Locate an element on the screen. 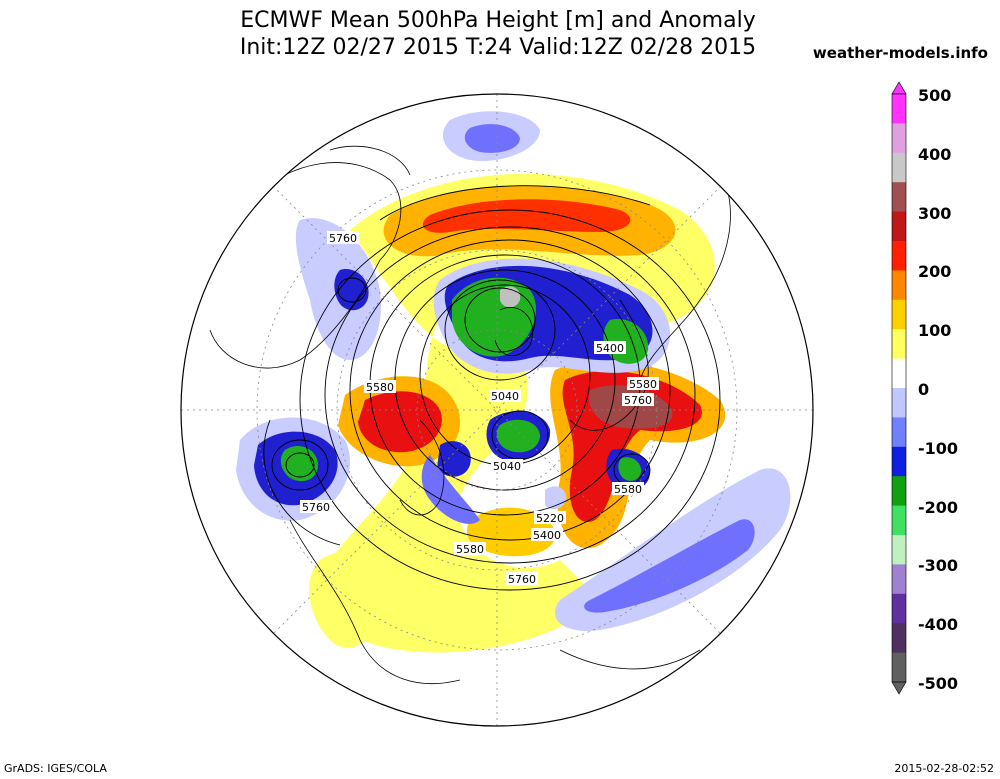 The height and width of the screenshot is (779, 1000). colorbar-tick-label: -200 is located at coordinates (938, 507).